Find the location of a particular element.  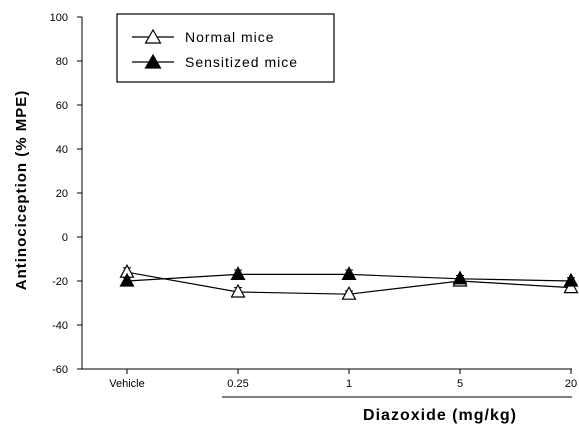

legend-box is located at coordinates (225, 48).